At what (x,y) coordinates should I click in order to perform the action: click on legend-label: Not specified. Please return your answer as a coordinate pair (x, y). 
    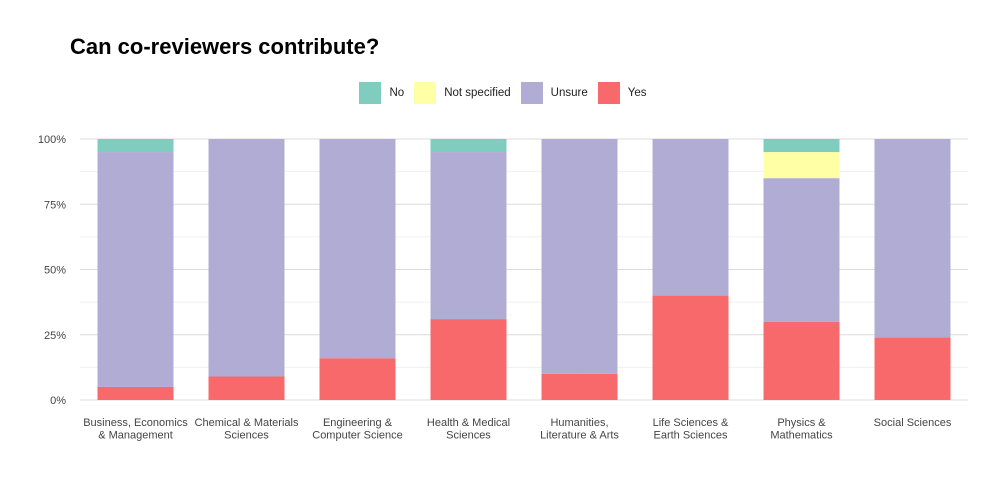
    Looking at the image, I should click on (477, 93).